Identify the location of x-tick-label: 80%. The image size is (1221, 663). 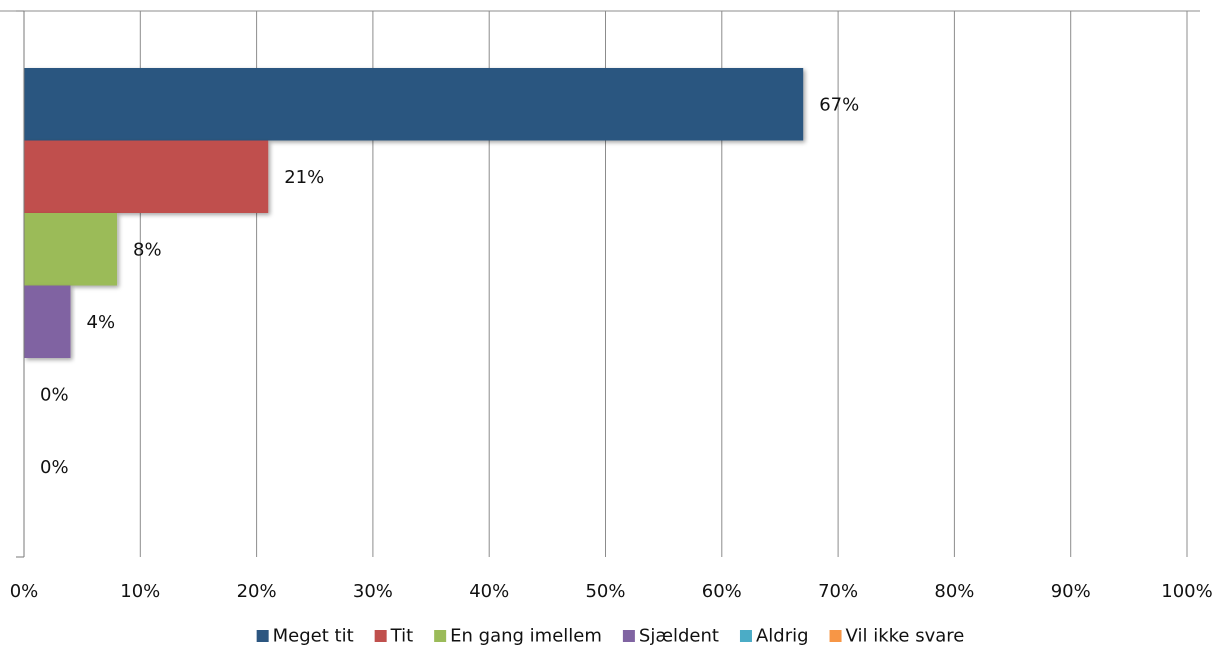
(954, 591).